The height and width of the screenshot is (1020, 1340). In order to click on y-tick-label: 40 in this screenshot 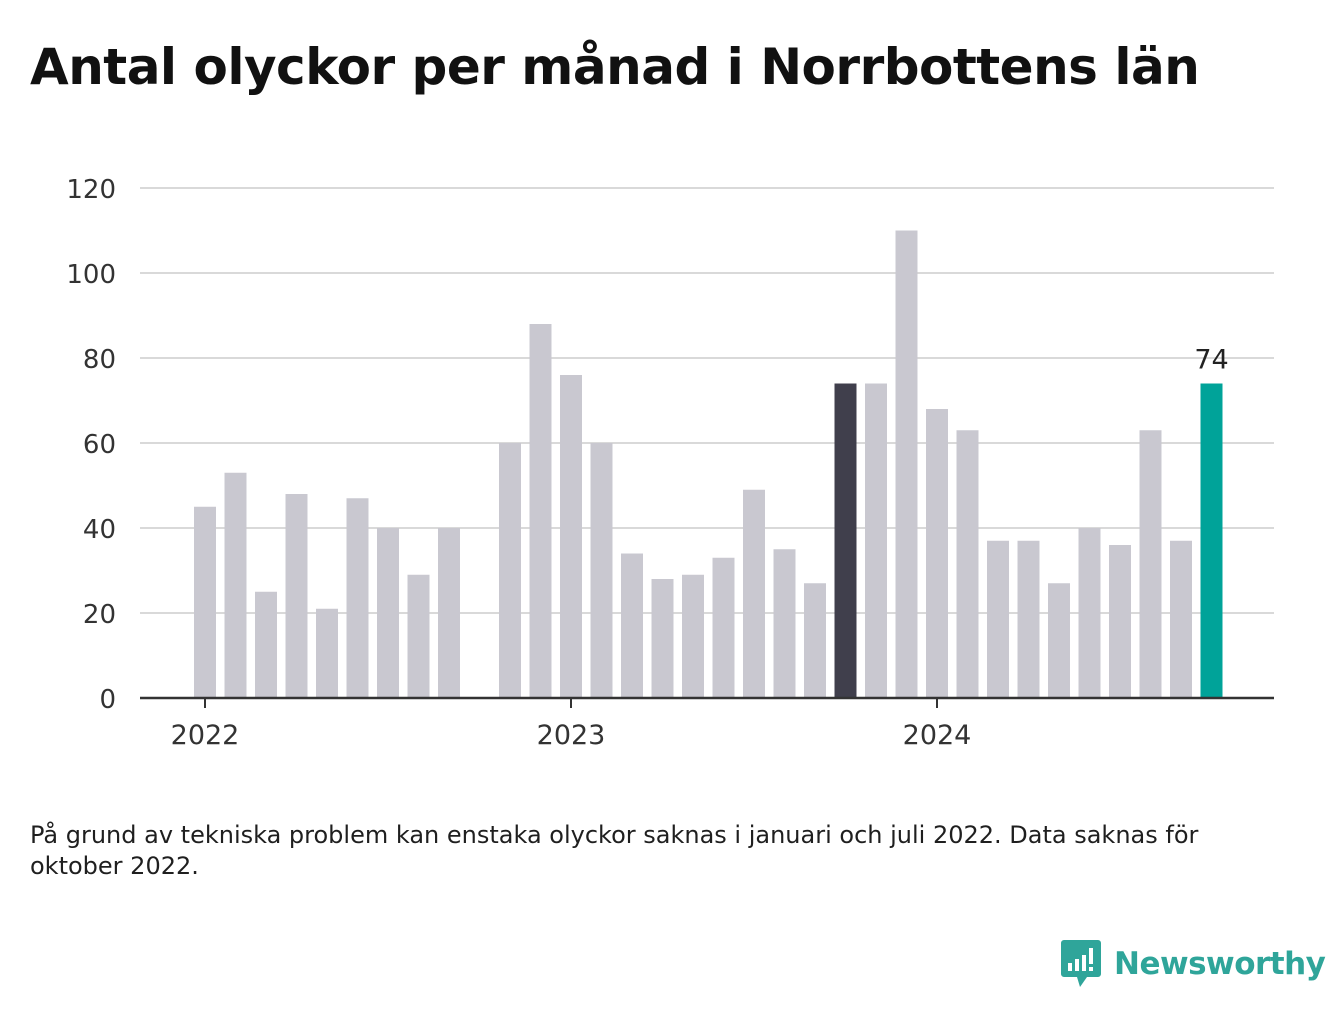, I will do `click(99, 530)`.